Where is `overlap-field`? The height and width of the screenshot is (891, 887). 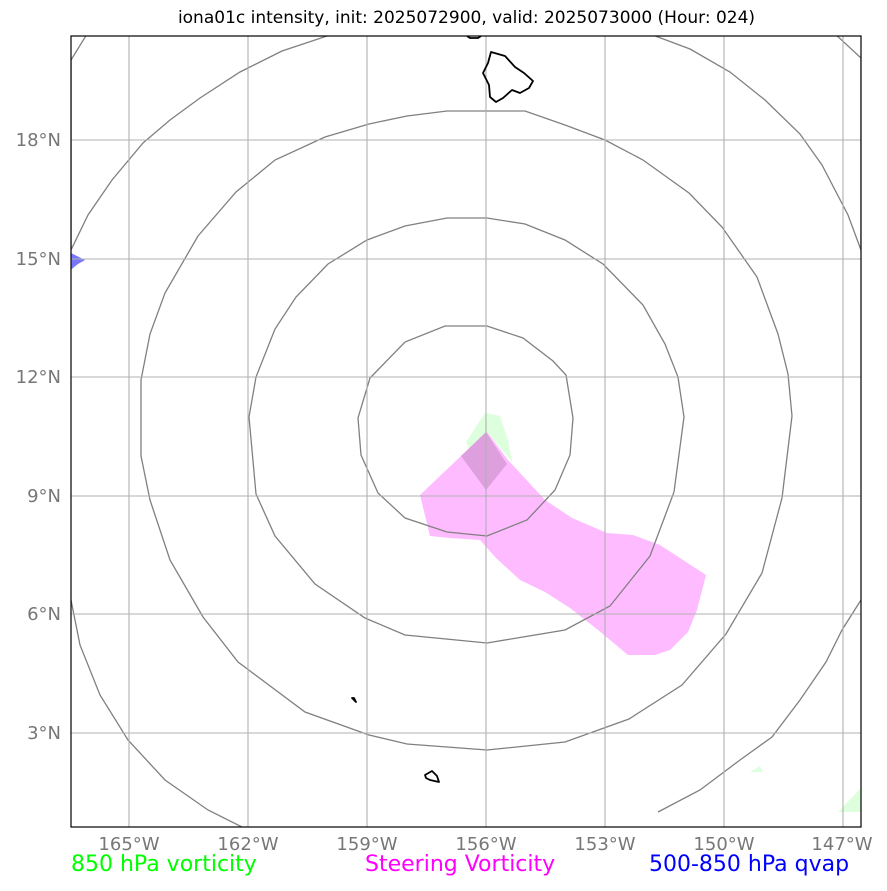
overlap-field is located at coordinates (484, 461).